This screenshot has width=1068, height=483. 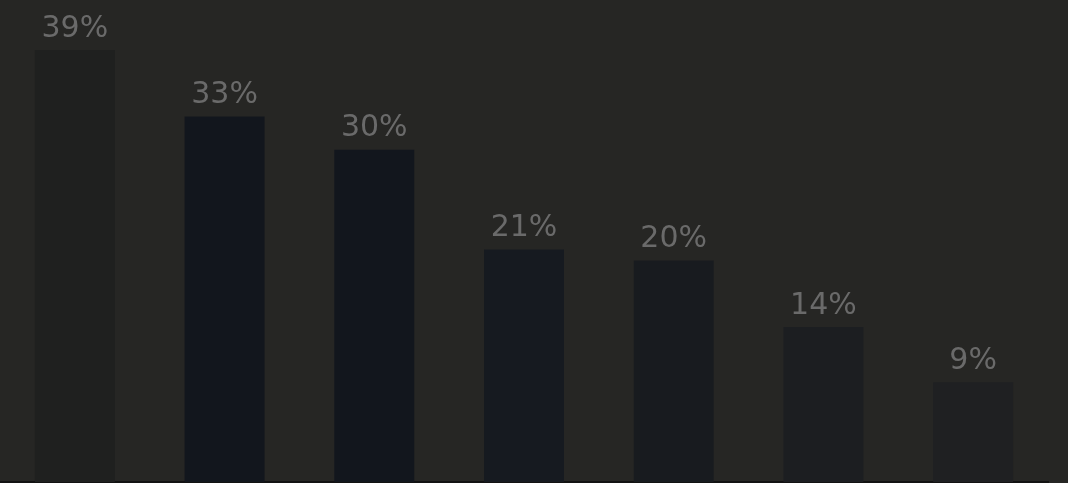 I want to click on data-label: 33%, so click(x=224, y=93).